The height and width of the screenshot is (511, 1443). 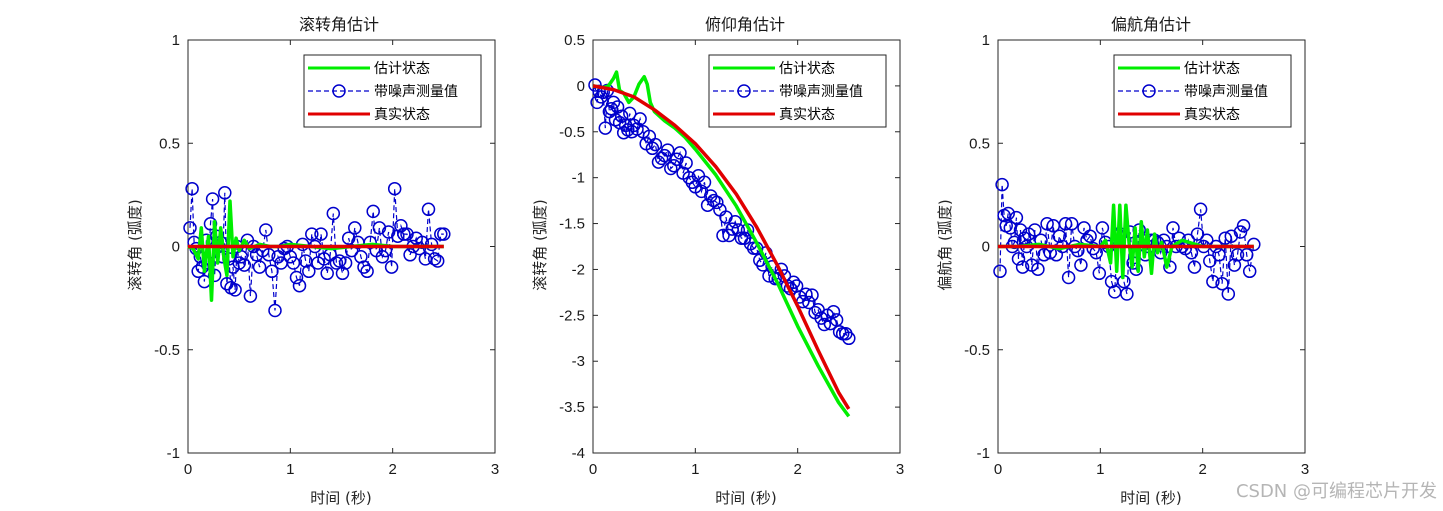 I want to click on yaw-y-tick-label: -0.5, so click(x=977, y=350).